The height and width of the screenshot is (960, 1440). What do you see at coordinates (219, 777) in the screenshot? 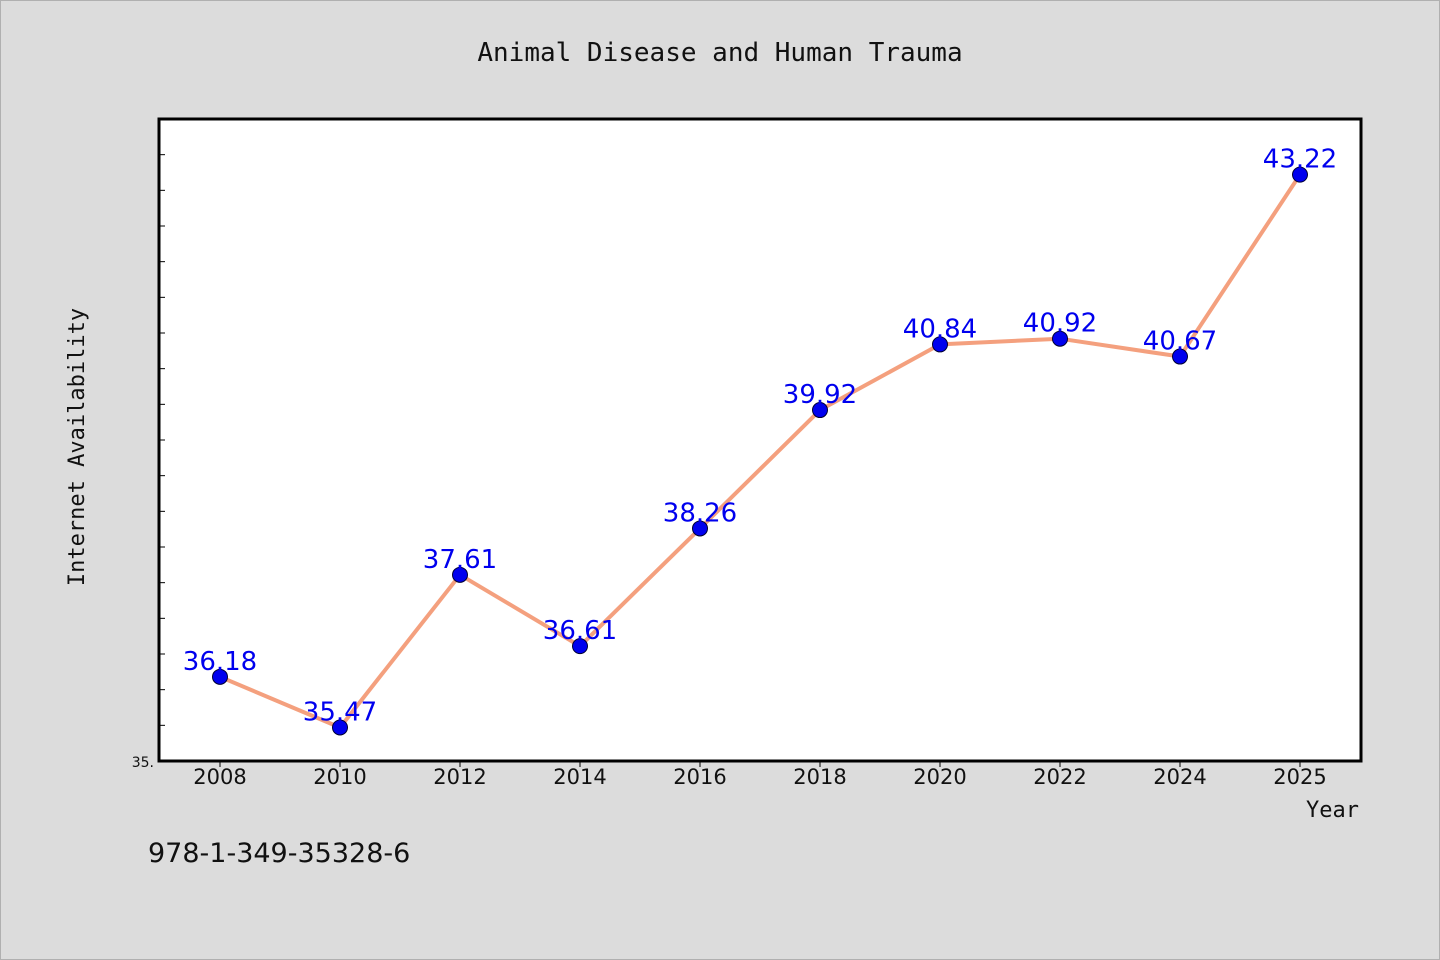
I see `x-tick-label: 2008` at bounding box center [219, 777].